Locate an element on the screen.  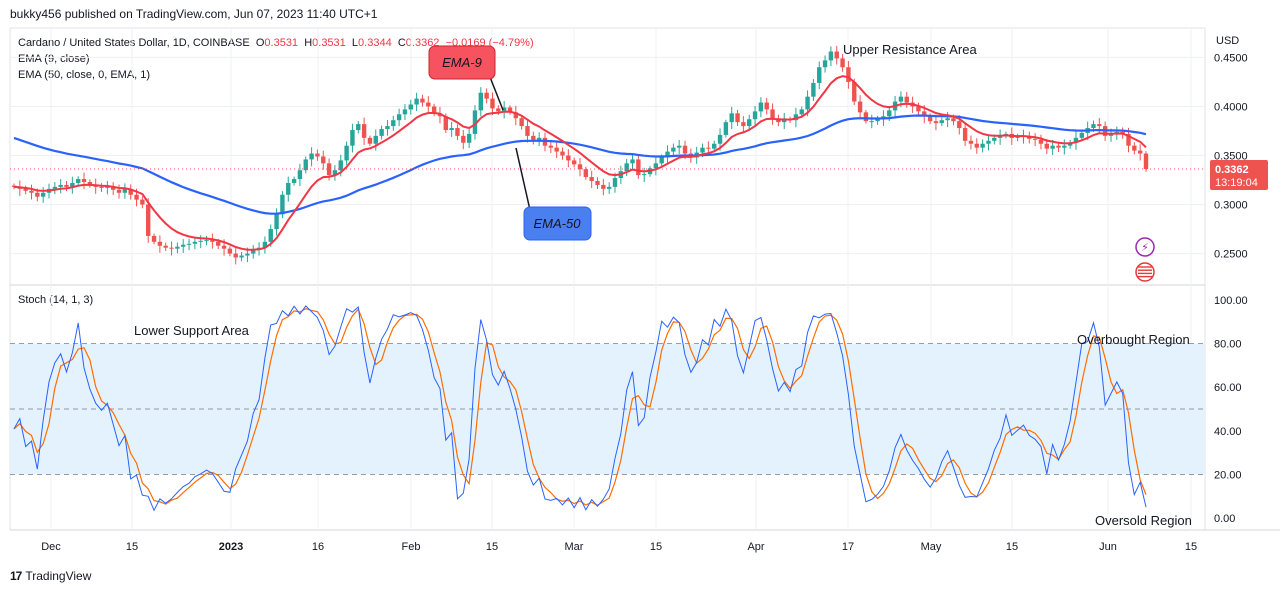
time-tick-label: 16 is located at coordinates (318, 547).